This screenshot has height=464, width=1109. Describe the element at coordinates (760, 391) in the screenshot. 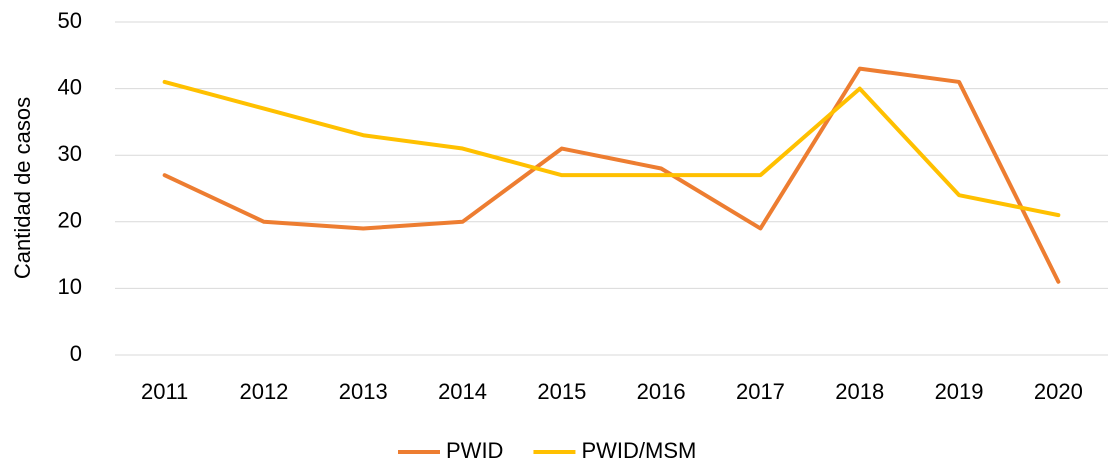

I see `x-tick-label: 2017` at that location.